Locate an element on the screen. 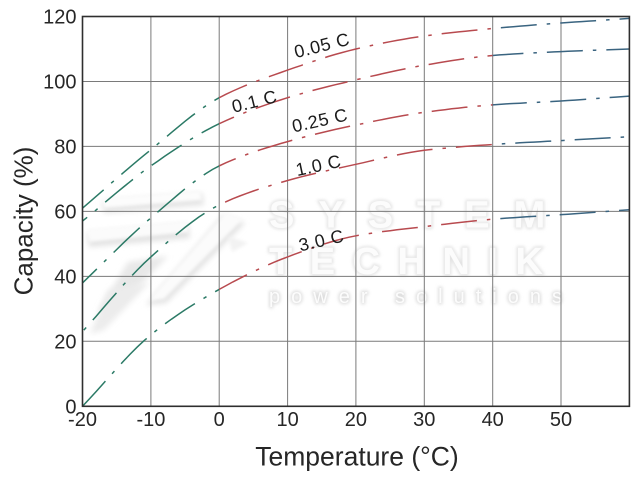 The image size is (644, 484). svg-text: -10 is located at coordinates (150, 420).